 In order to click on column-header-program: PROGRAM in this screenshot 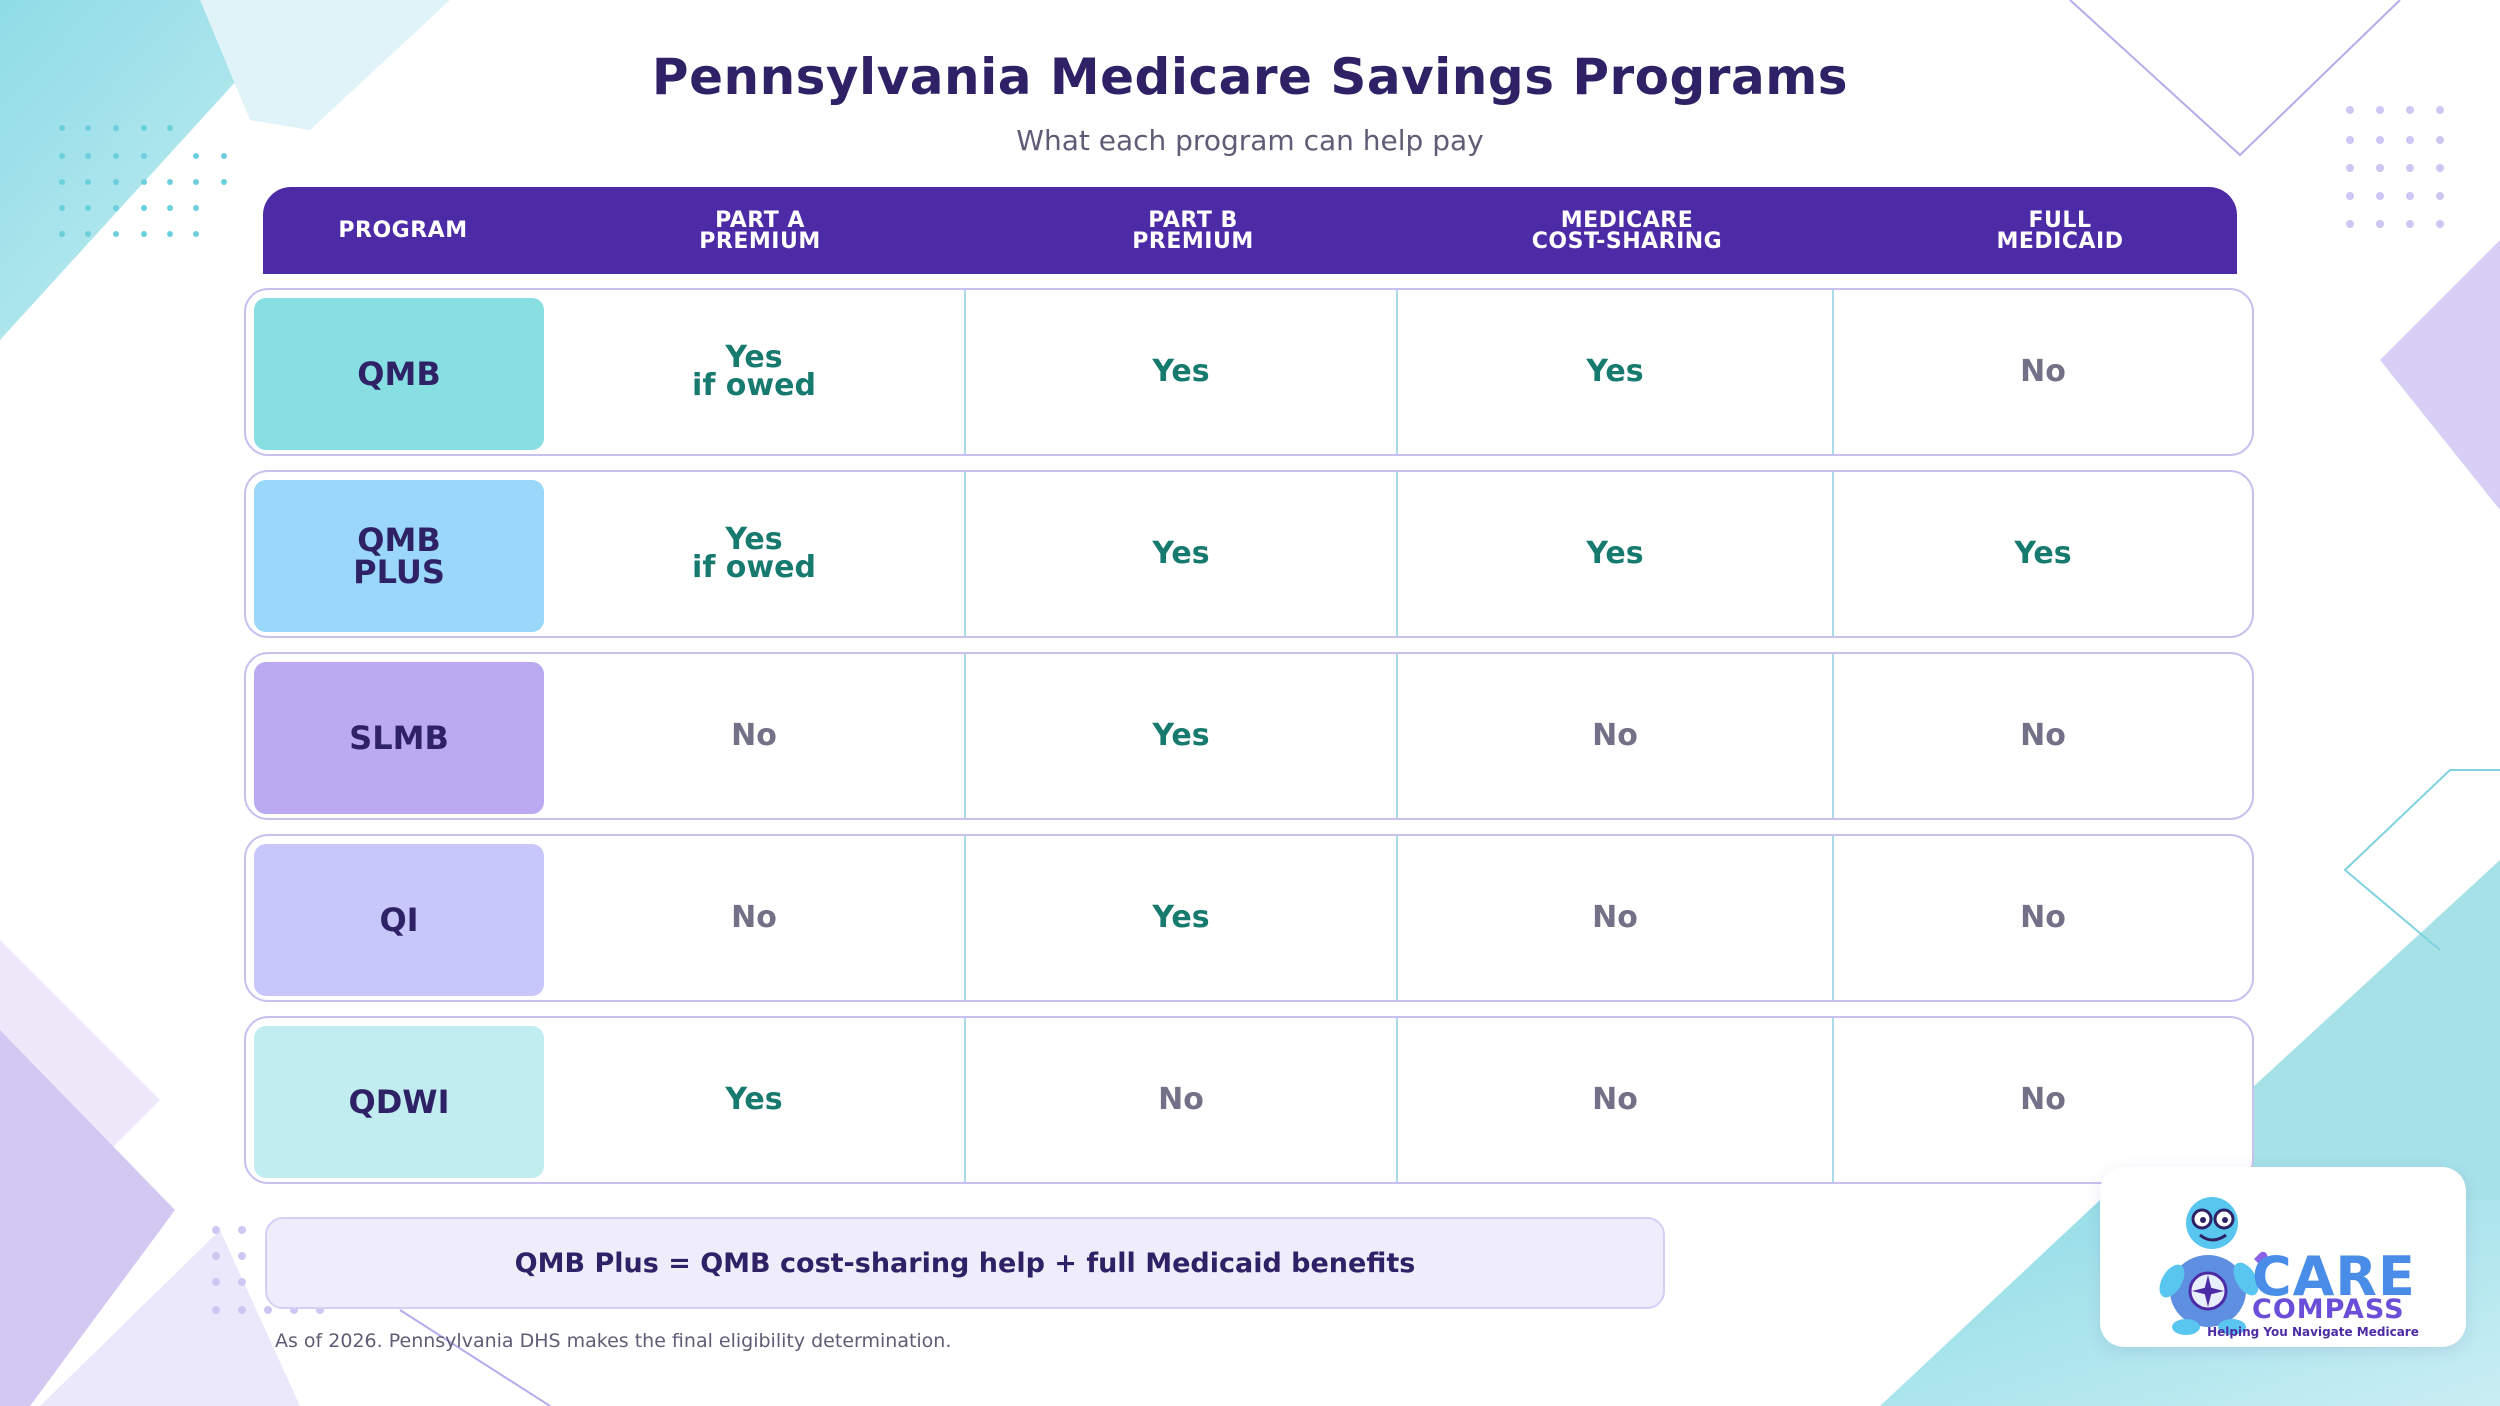, I will do `click(403, 230)`.